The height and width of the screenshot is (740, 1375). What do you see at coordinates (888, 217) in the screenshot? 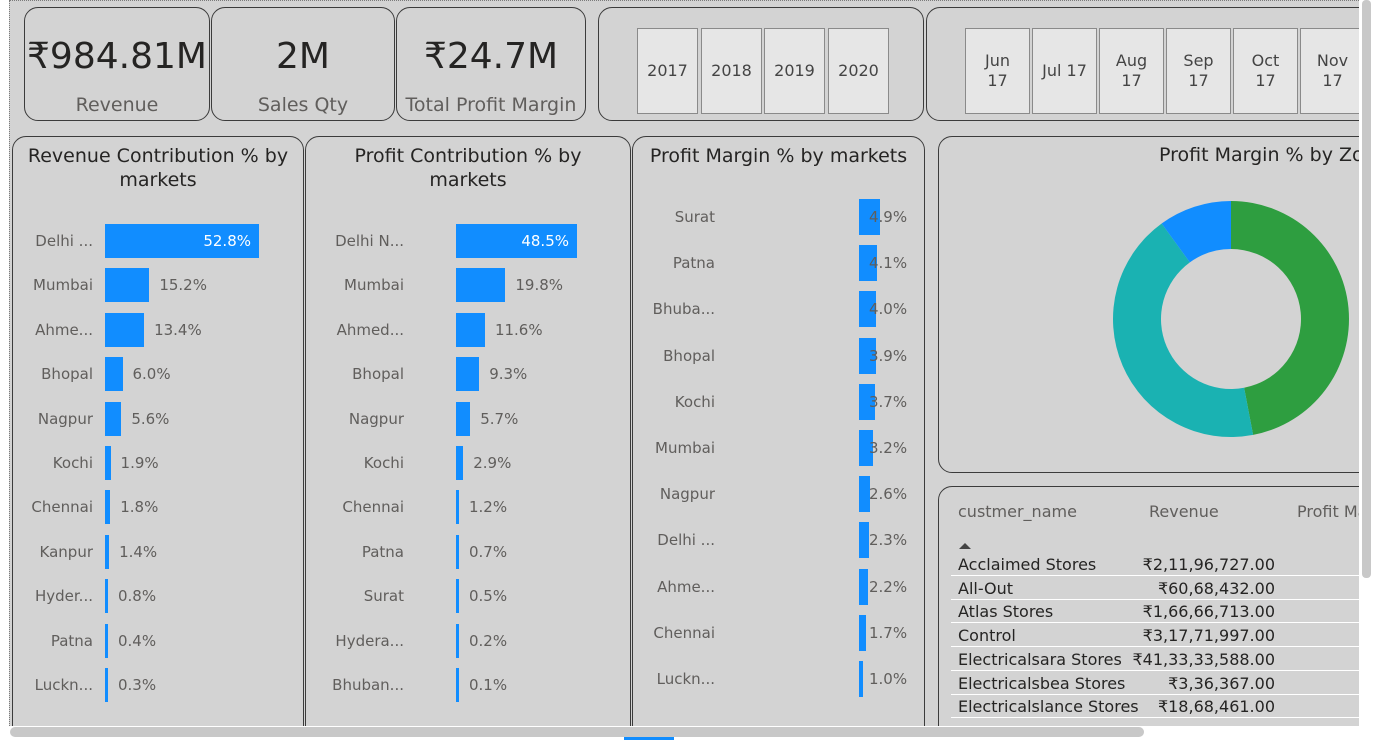
I see `data-label: 4.9%` at bounding box center [888, 217].